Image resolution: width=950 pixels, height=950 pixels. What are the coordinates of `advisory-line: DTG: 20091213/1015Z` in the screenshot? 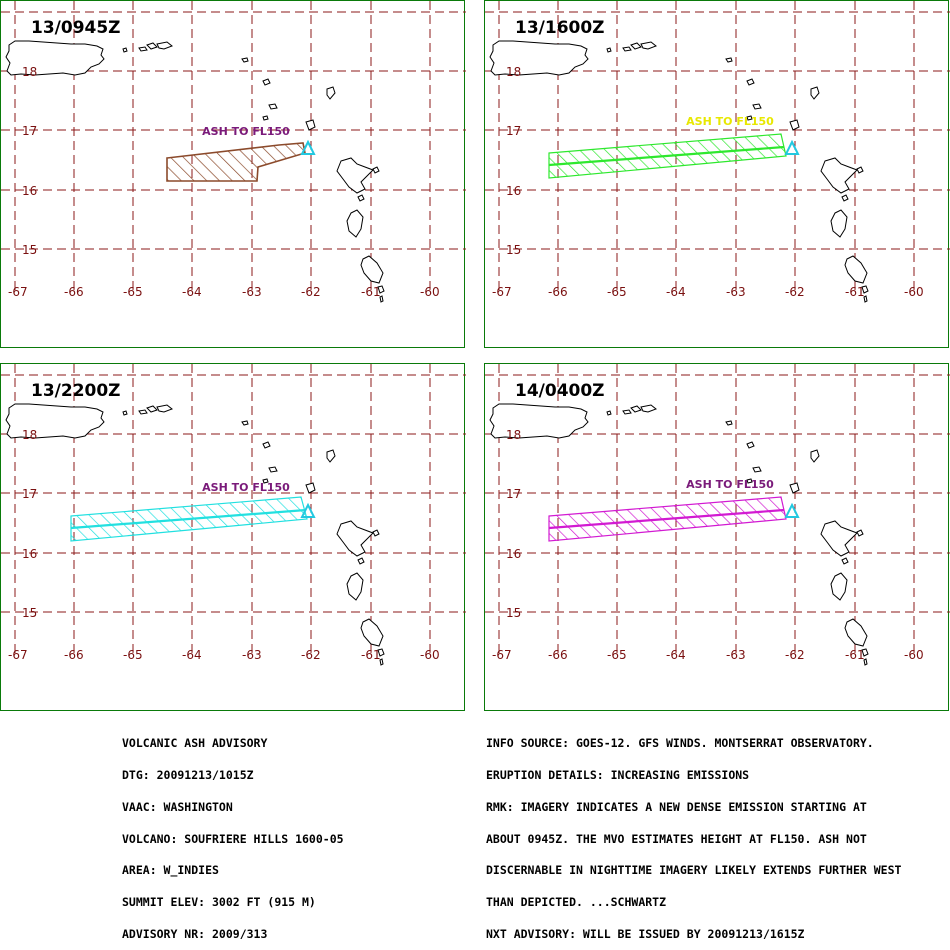 It's located at (188, 774).